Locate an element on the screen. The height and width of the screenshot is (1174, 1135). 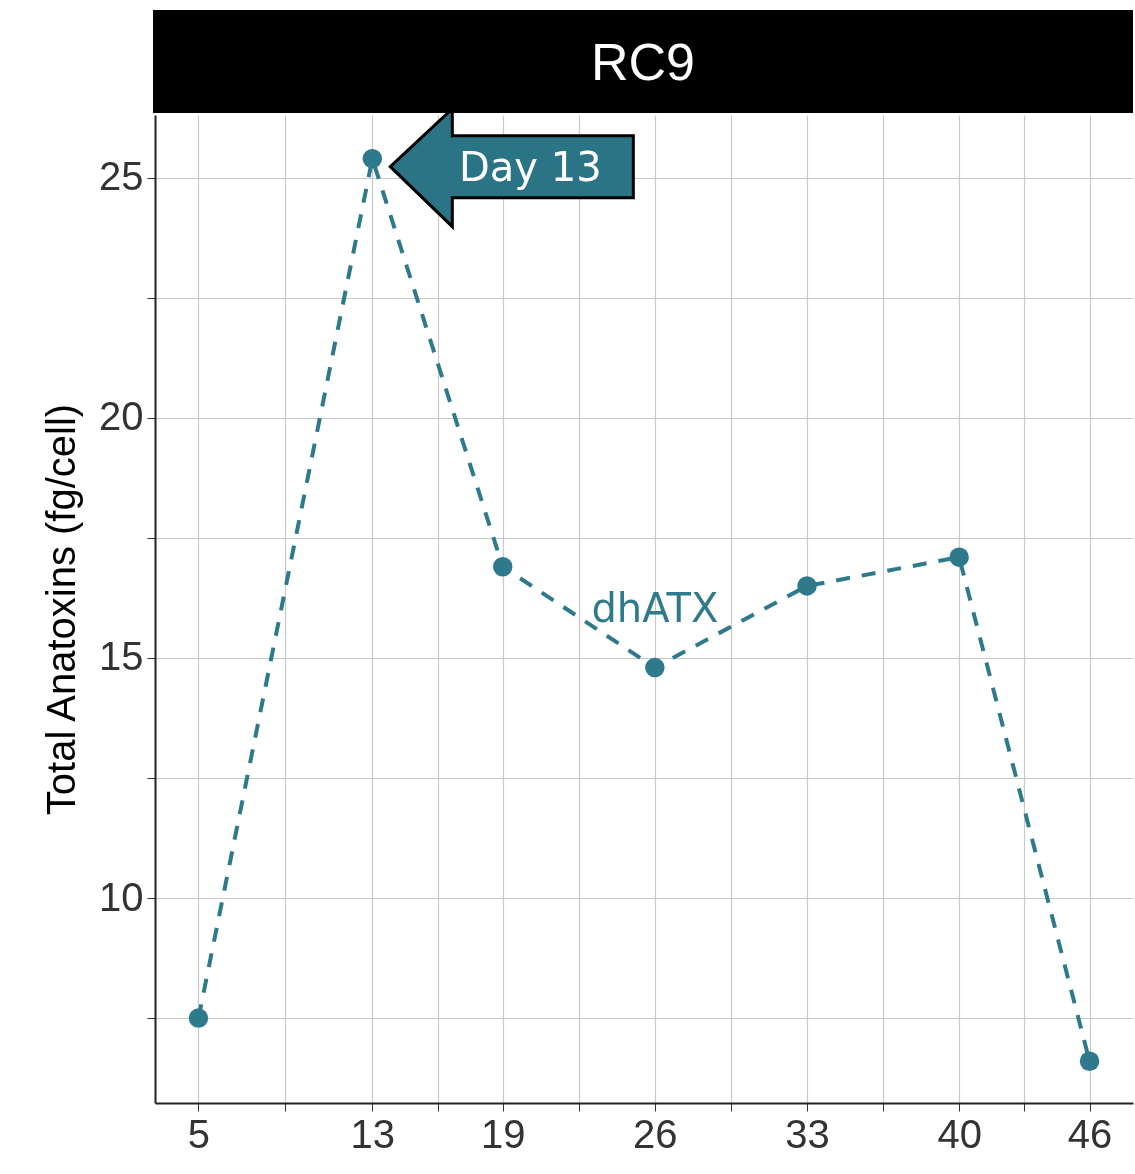
x-tick-label: 13 is located at coordinates (373, 1133).